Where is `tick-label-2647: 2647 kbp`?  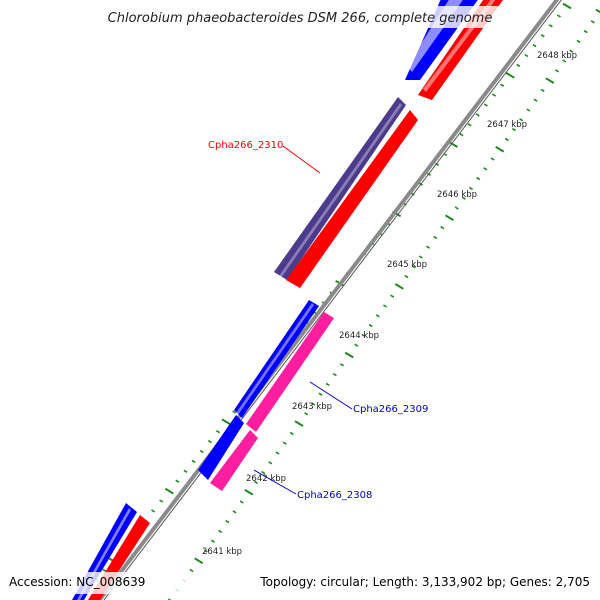
tick-label-2647: 2647 kbp is located at coordinates (507, 125).